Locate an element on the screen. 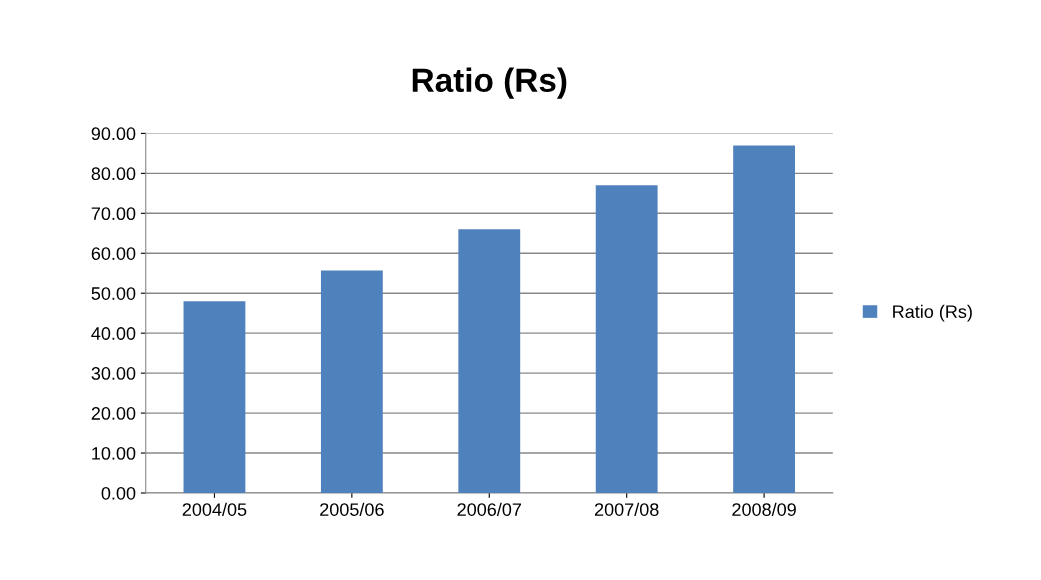 This screenshot has height=580, width=1041. y-tick-label: 10.00 is located at coordinates (114, 453).